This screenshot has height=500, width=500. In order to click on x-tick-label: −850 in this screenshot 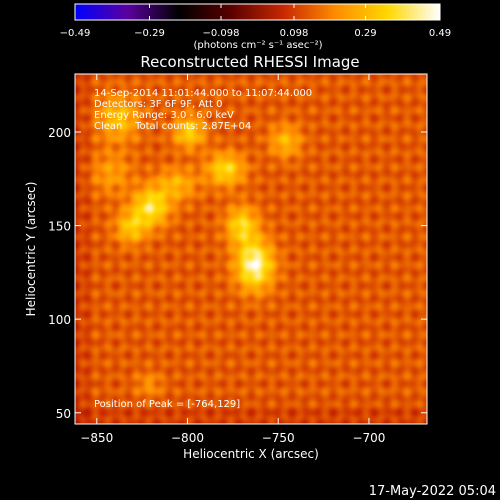, I will do `click(96, 438)`.